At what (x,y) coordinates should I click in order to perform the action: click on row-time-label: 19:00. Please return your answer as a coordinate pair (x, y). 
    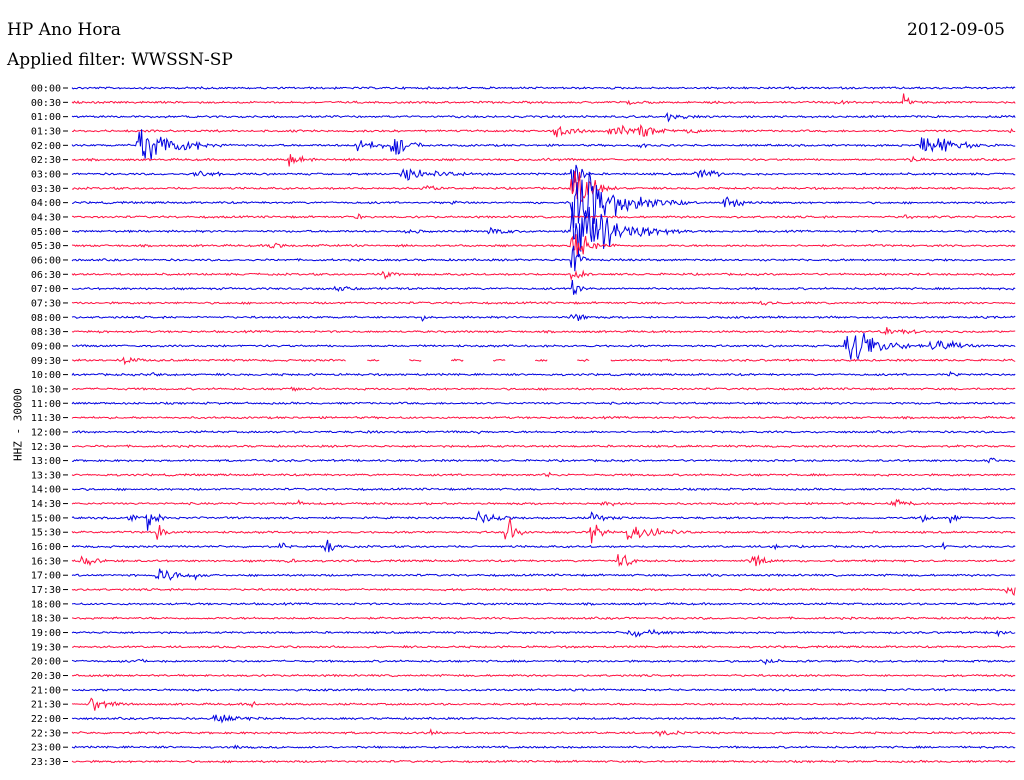
    Looking at the image, I should click on (46, 633).